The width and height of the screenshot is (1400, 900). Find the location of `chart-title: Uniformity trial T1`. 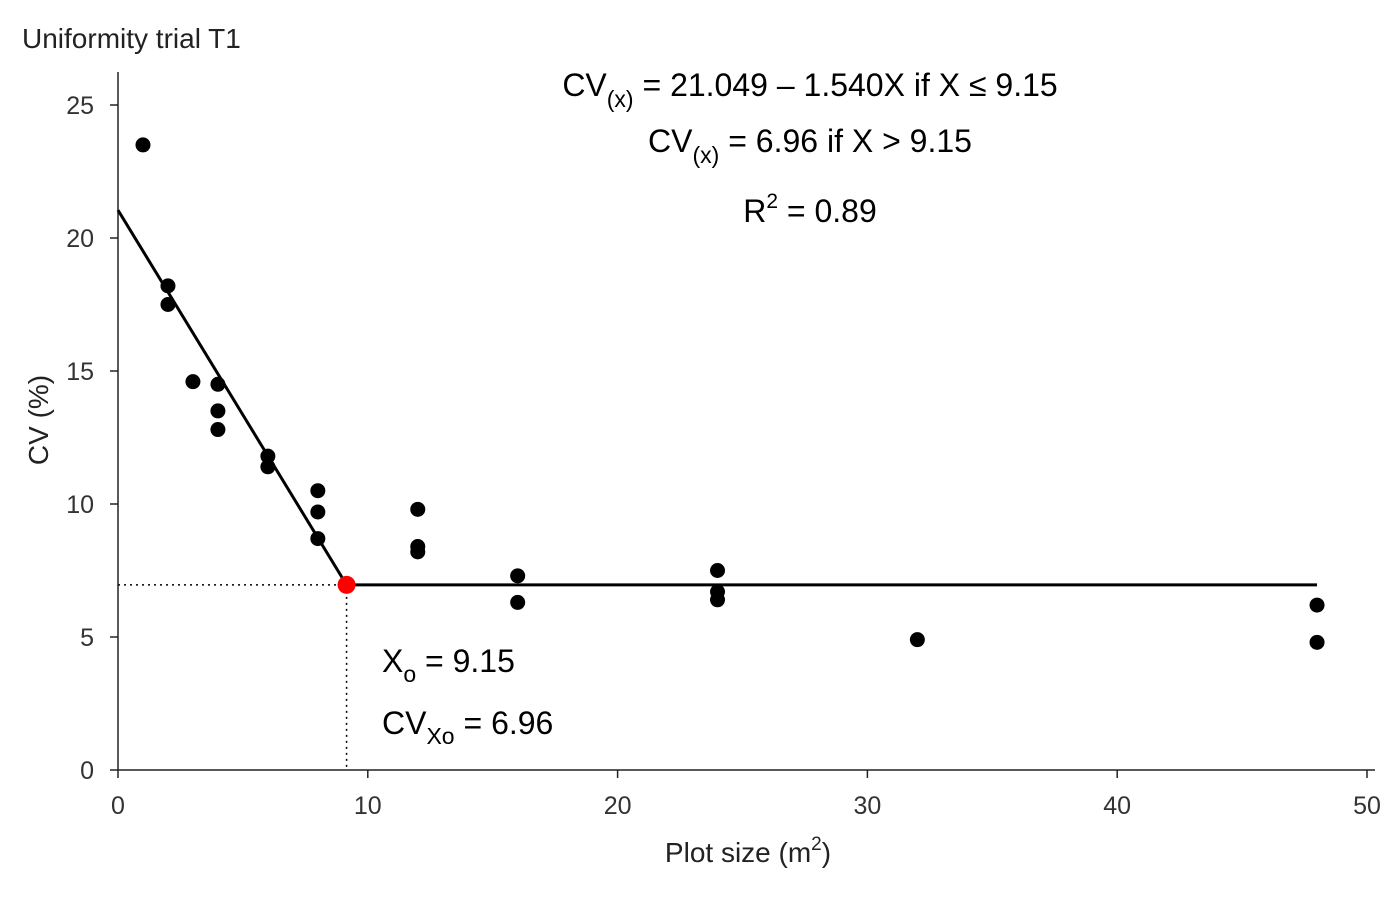

chart-title: Uniformity trial T1 is located at coordinates (131, 38).